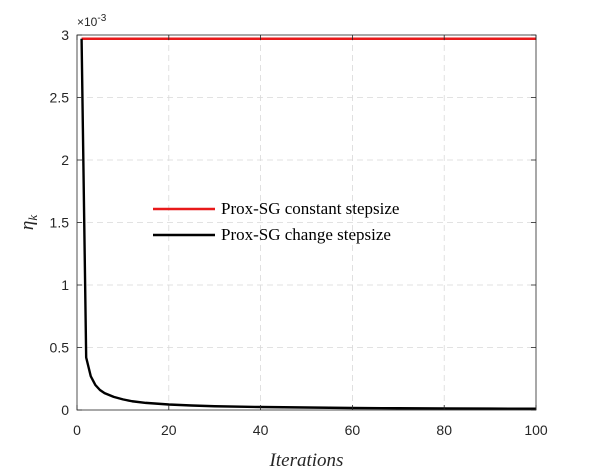  What do you see at coordinates (65, 410) in the screenshot?
I see `y-tick-label: 0` at bounding box center [65, 410].